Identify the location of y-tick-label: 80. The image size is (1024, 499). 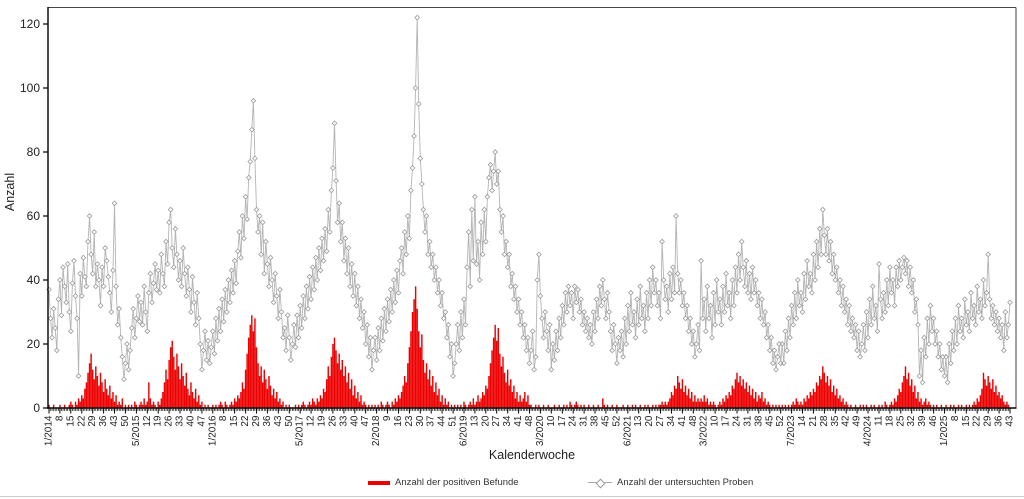
(34, 152).